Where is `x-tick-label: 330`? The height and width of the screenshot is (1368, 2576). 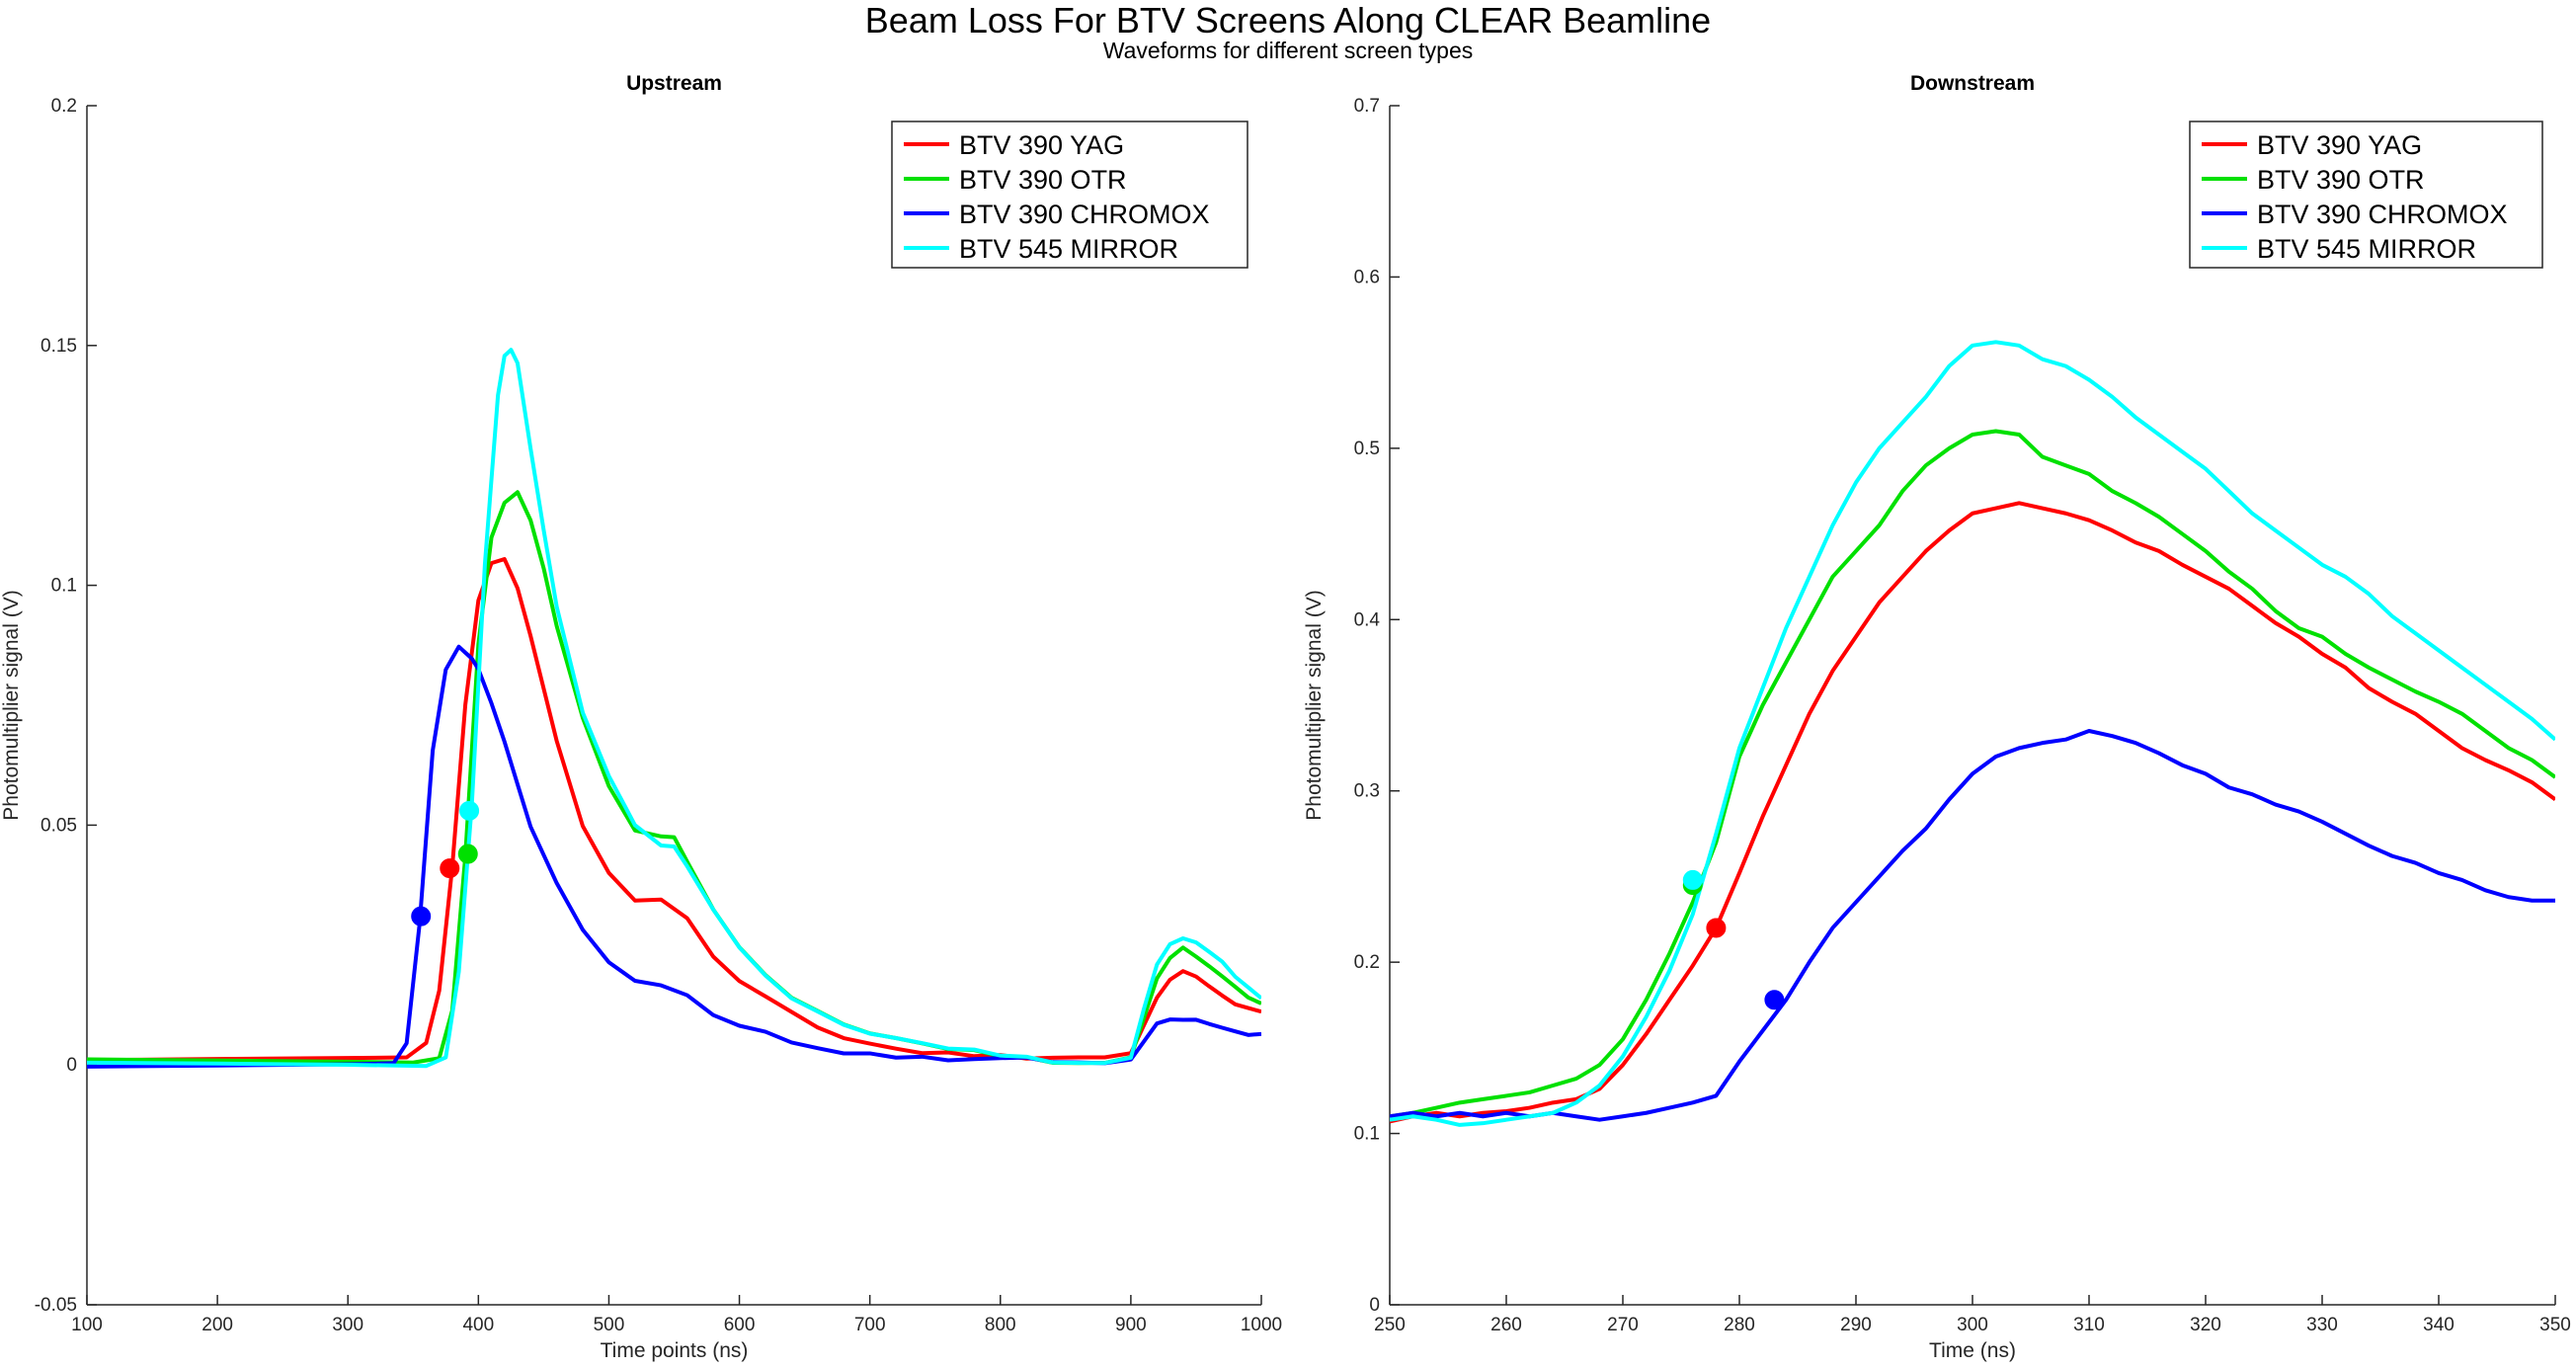 x-tick-label: 330 is located at coordinates (2322, 1325).